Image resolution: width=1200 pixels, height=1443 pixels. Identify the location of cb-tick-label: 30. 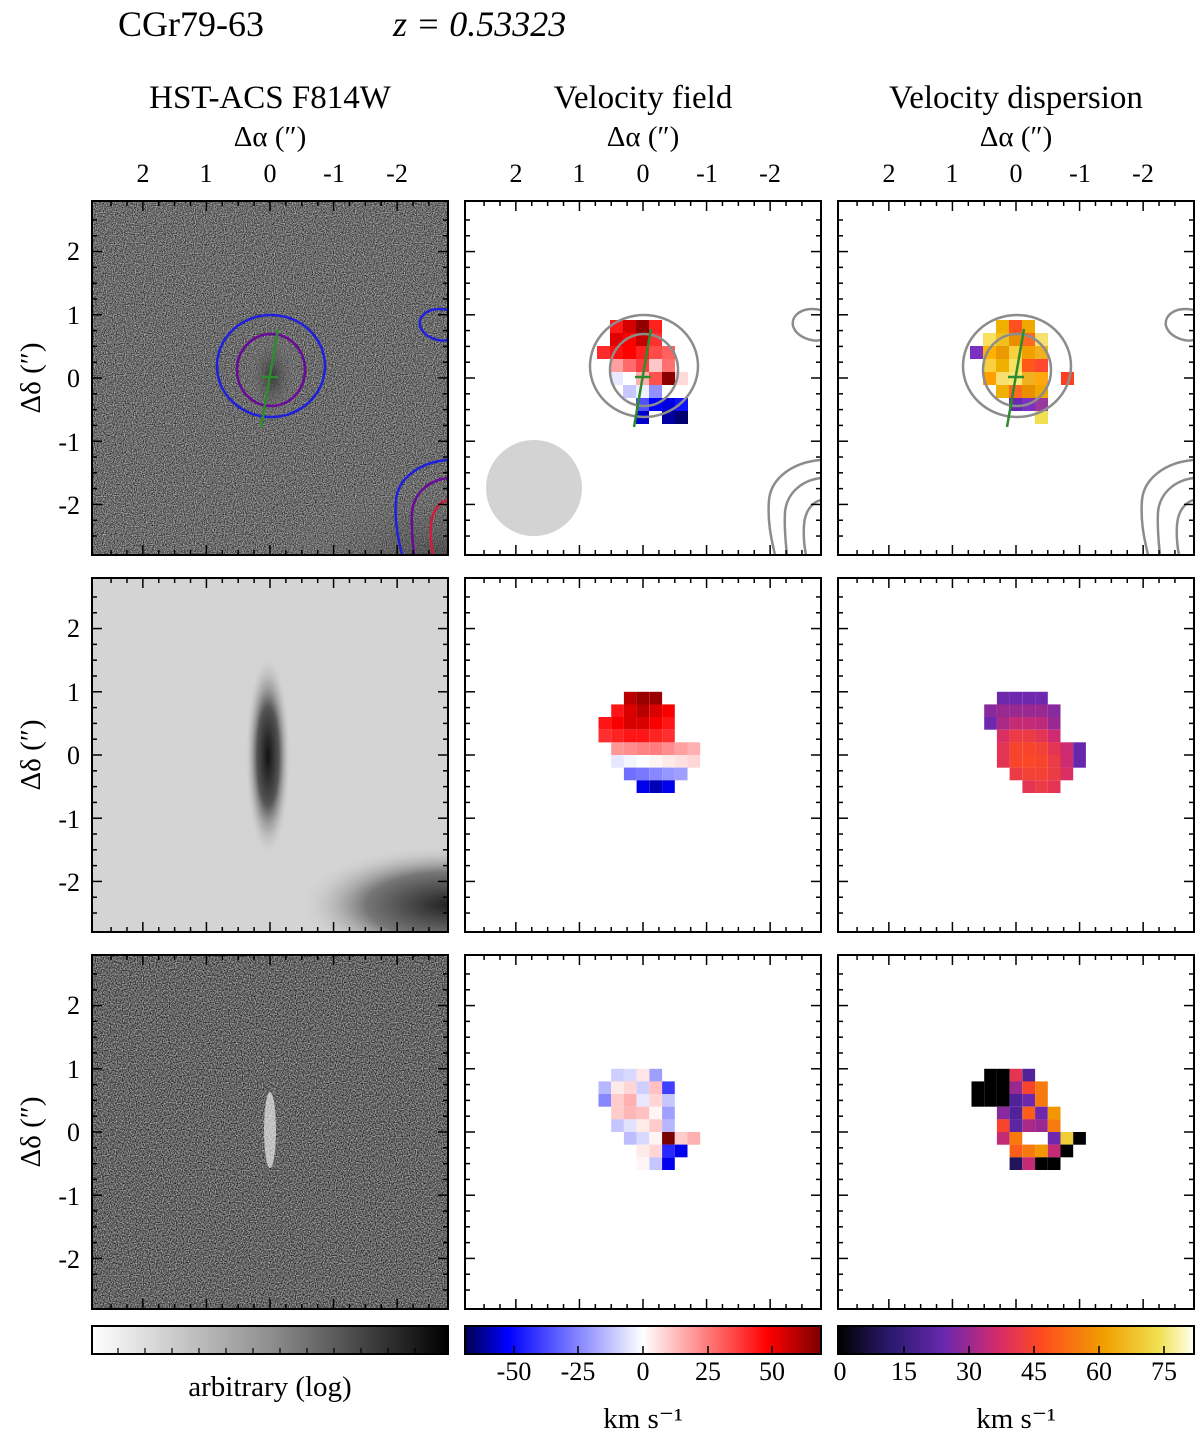
(969, 1371).